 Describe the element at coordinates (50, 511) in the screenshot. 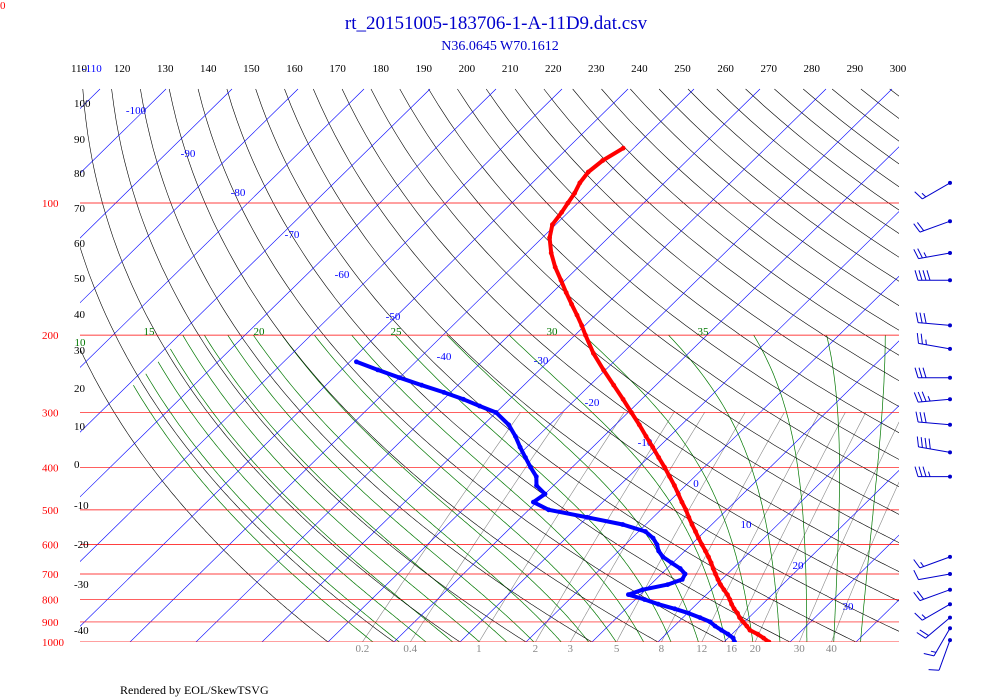

I see `pressure-tick-label: 500` at that location.